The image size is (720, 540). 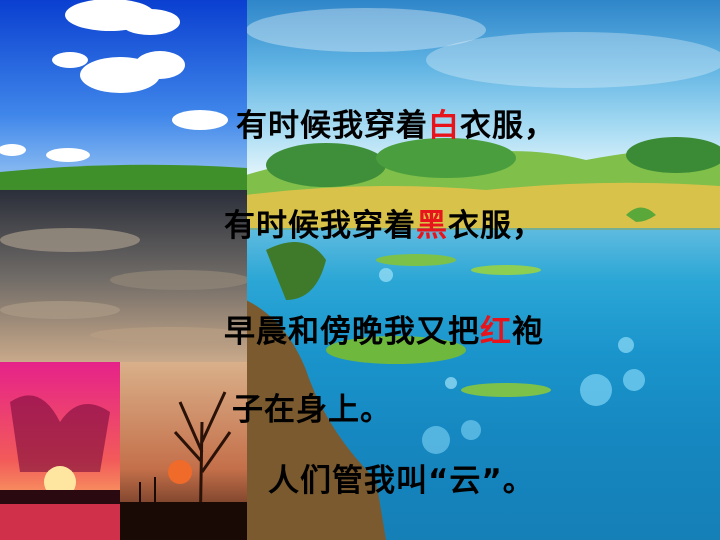 What do you see at coordinates (123, 276) in the screenshot?
I see `dark-clouds-dusk-photo` at bounding box center [123, 276].